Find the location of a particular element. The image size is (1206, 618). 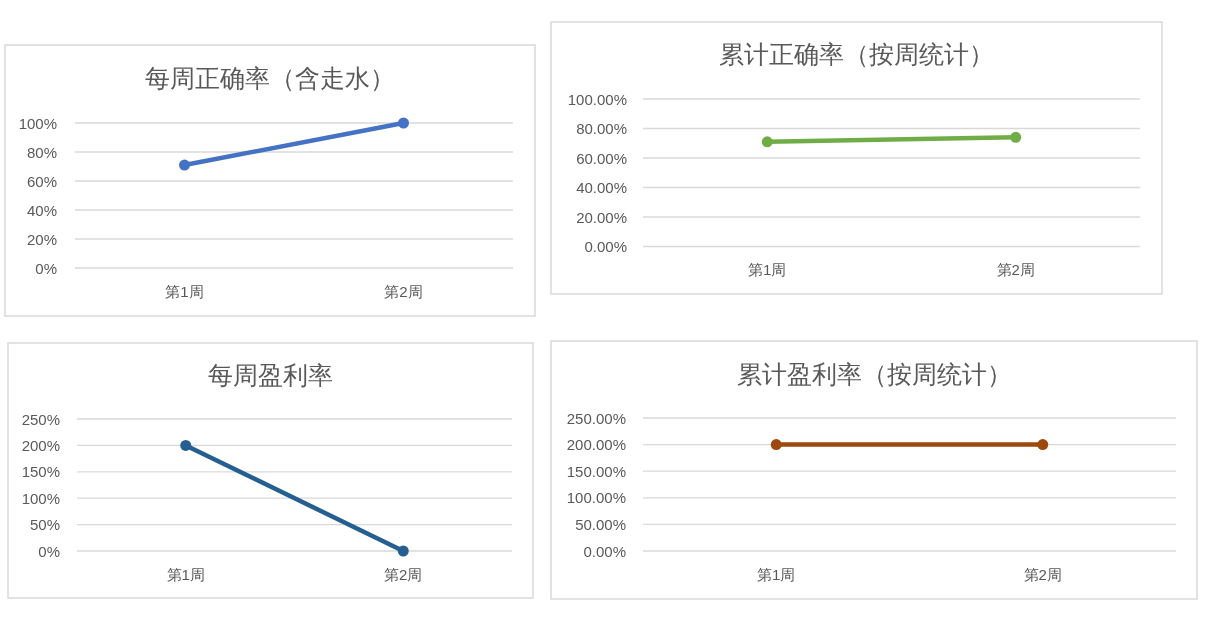

title: 累计盈利率（按周统计） is located at coordinates (874, 374).